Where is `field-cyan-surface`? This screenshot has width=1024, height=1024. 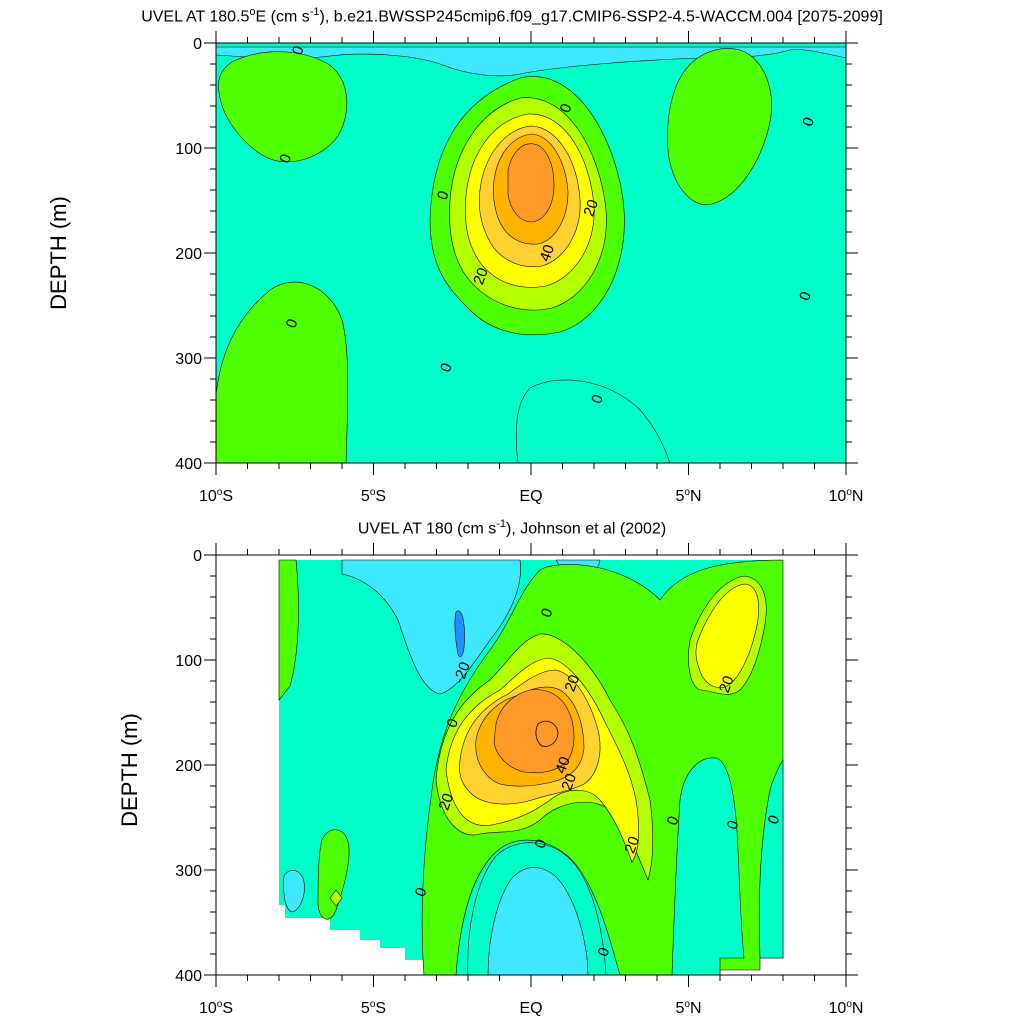 field-cyan-surface is located at coordinates (531, 61).